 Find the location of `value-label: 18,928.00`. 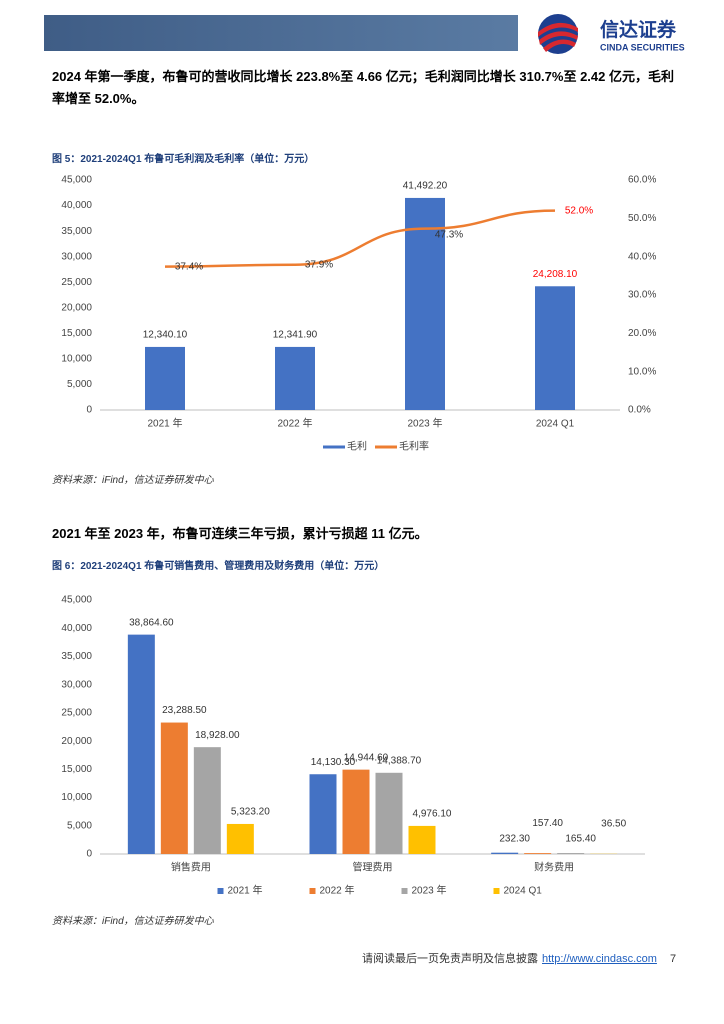

value-label: 18,928.00 is located at coordinates (217, 735).